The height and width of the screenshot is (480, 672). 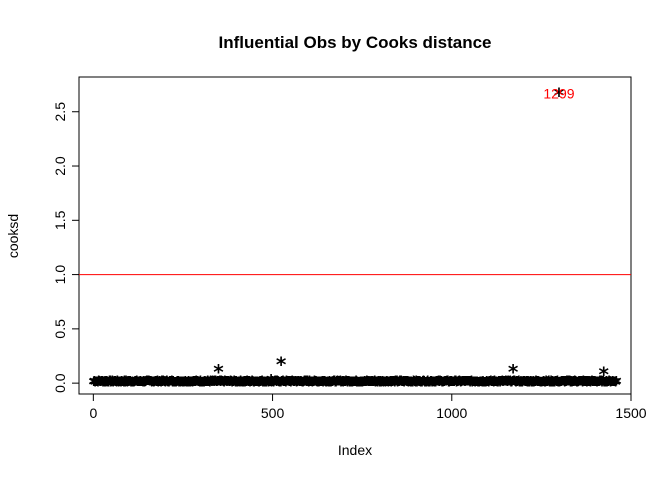 What do you see at coordinates (60, 383) in the screenshot?
I see `y-tick-label: 0.0` at bounding box center [60, 383].